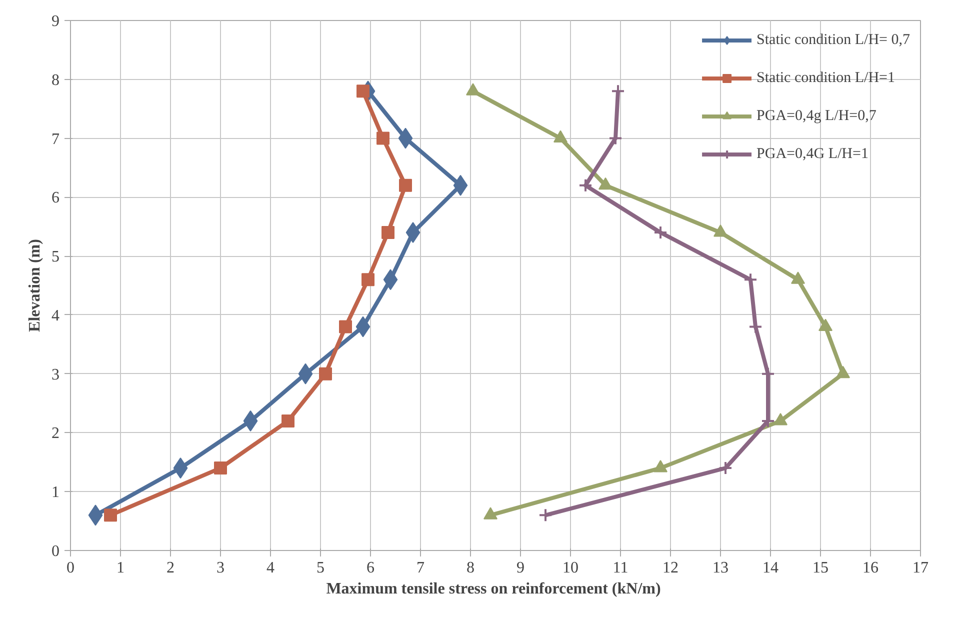  What do you see at coordinates (470, 568) in the screenshot?
I see `x-tick-label: 8` at bounding box center [470, 568].